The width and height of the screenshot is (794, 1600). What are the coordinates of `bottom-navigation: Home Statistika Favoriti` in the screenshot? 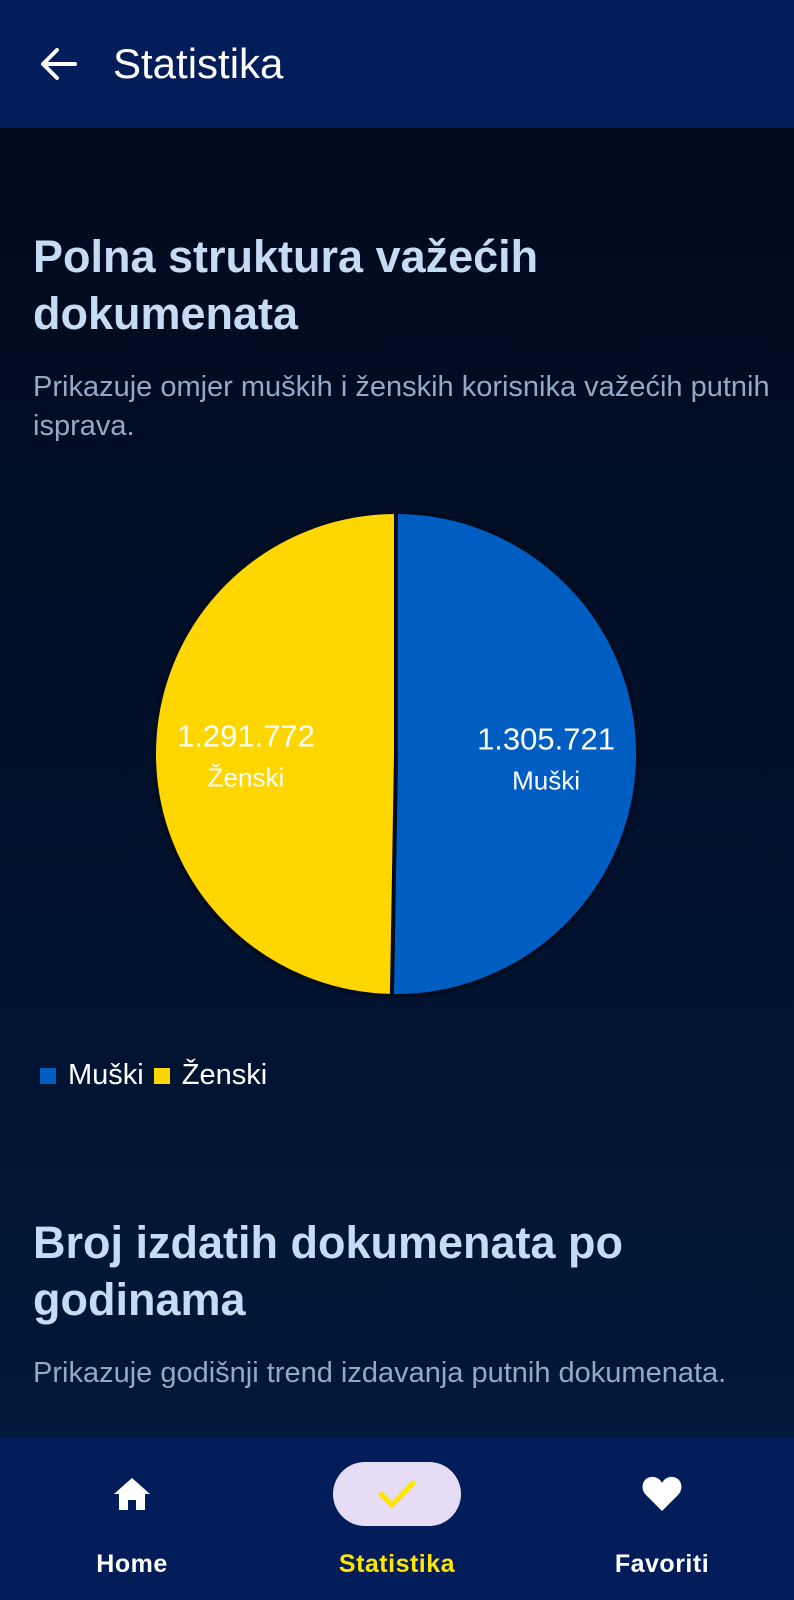 It's located at (397, 1519).